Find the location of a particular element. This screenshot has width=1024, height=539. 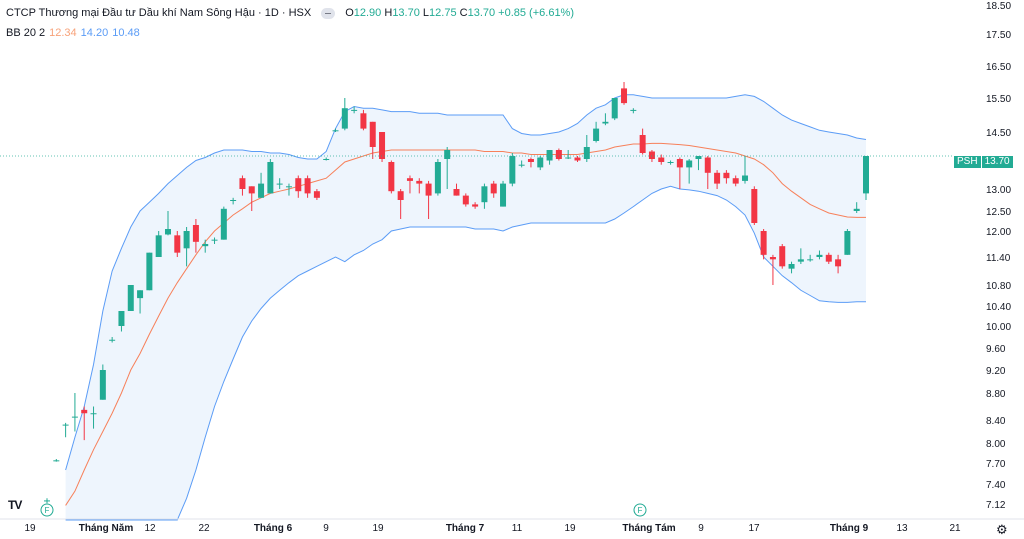

high-value: 13.70 is located at coordinates (406, 13).